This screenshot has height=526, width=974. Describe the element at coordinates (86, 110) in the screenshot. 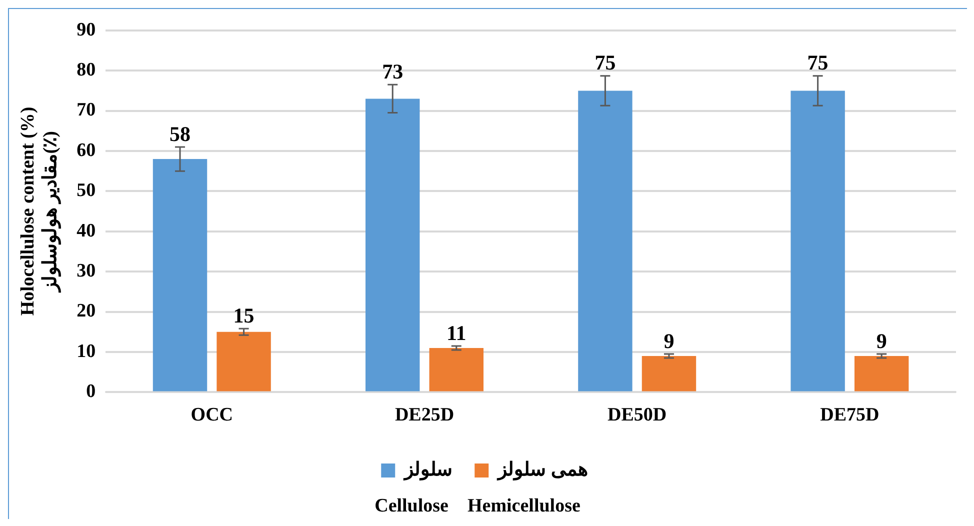

I see `y-tick-label: 70` at that location.